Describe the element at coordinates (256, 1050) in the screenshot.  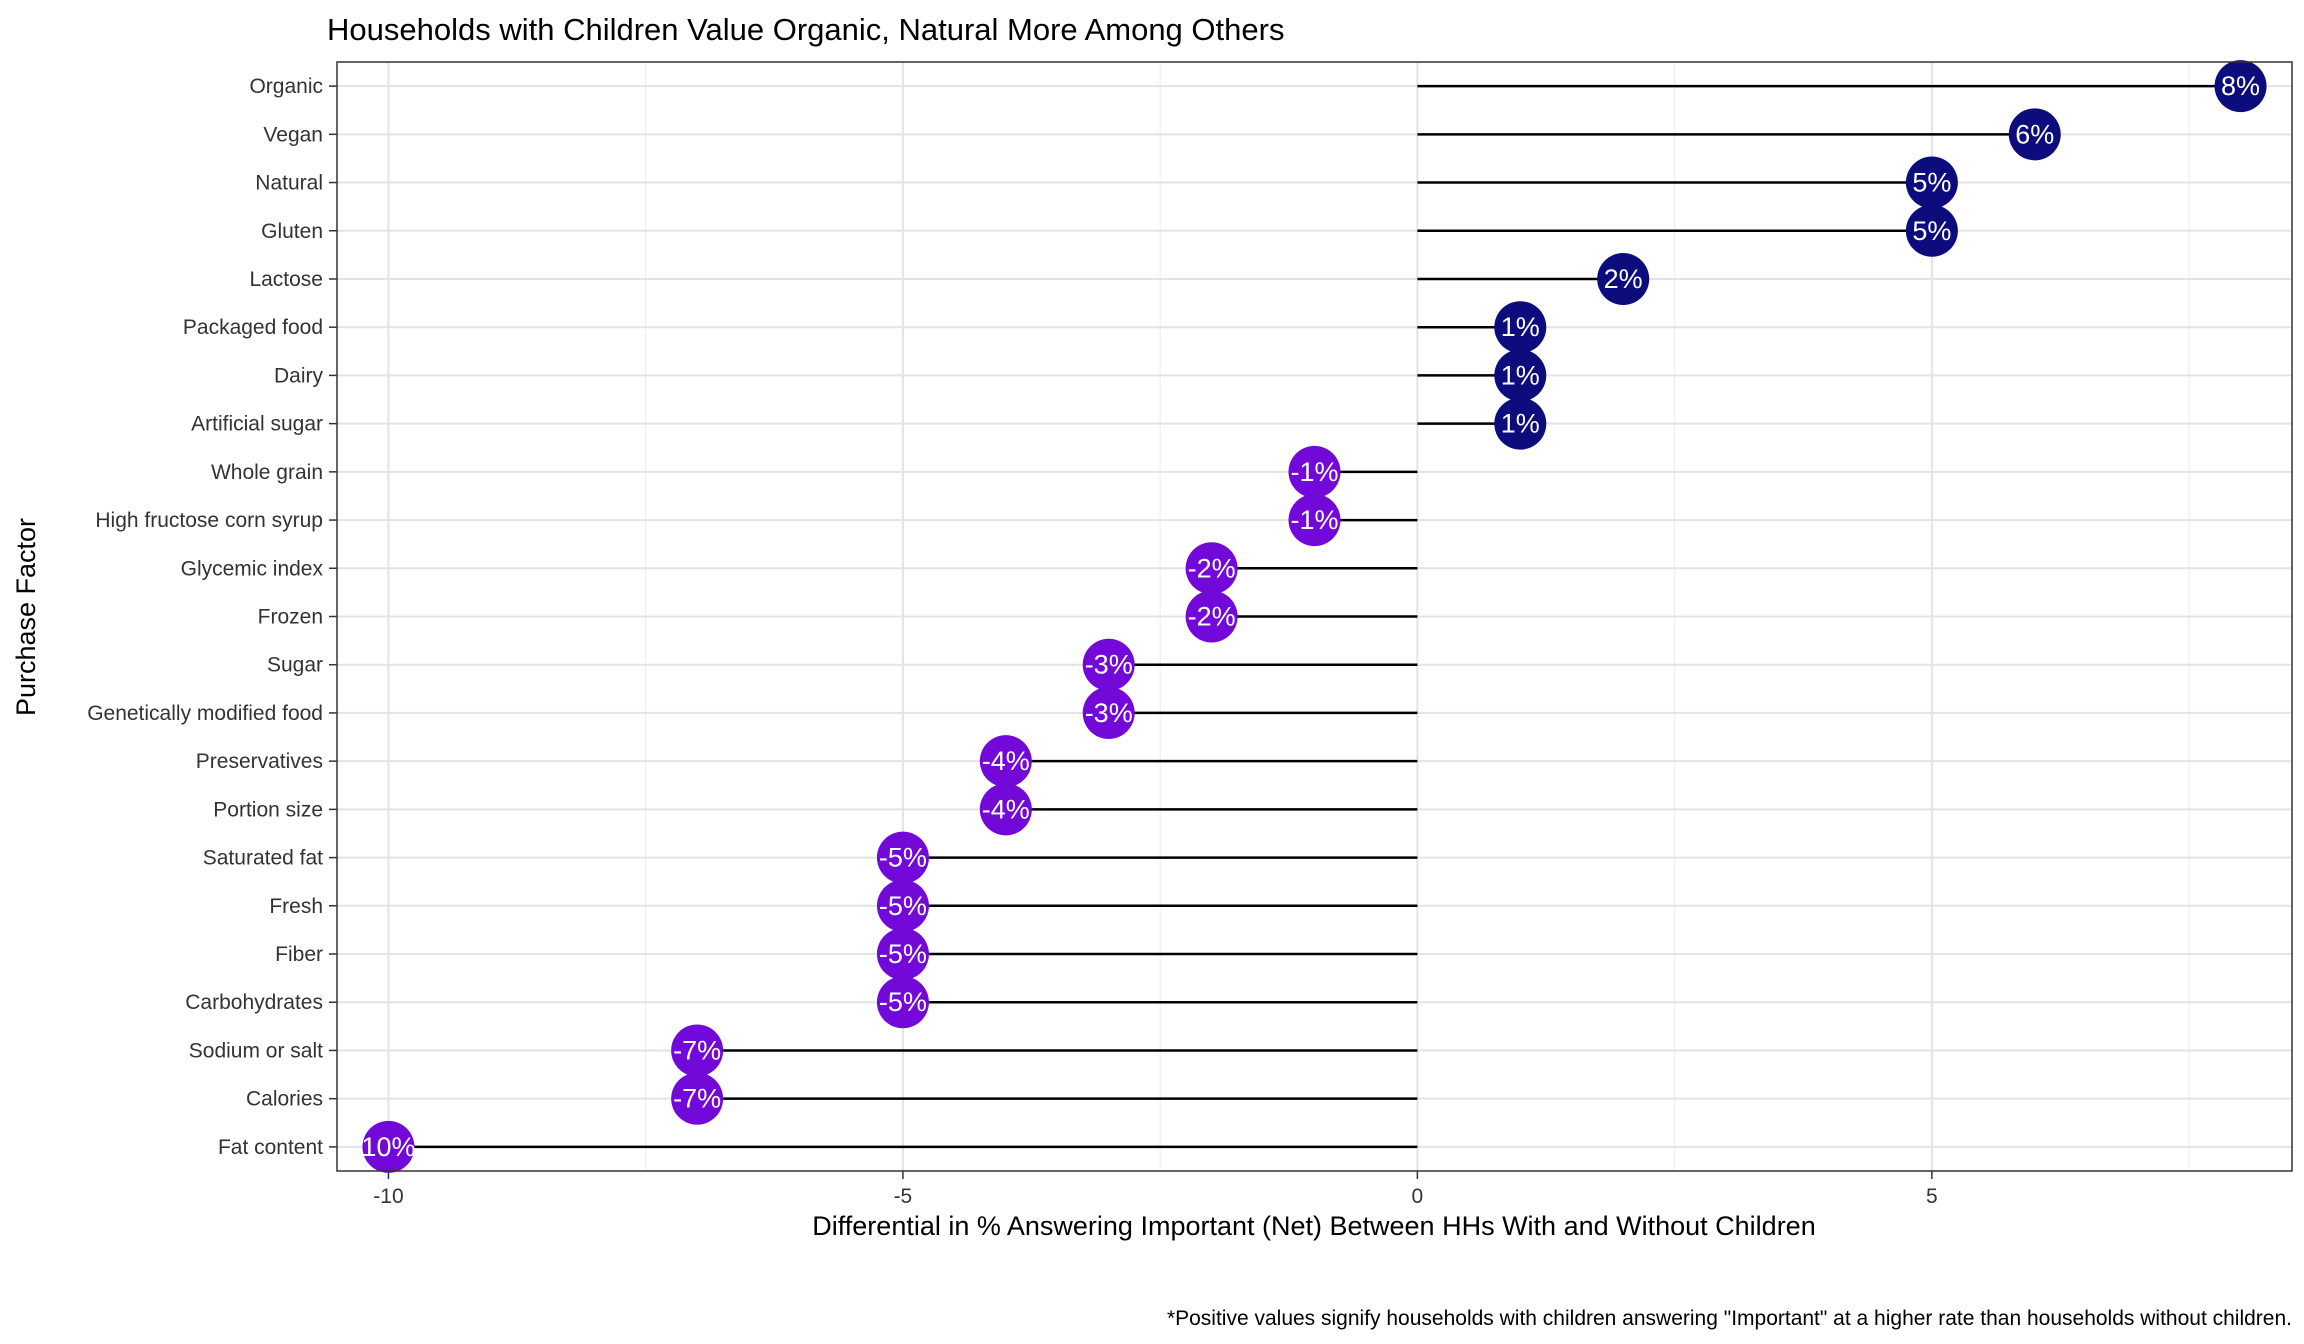
I see `y-tick-label: Sodium or salt` at that location.